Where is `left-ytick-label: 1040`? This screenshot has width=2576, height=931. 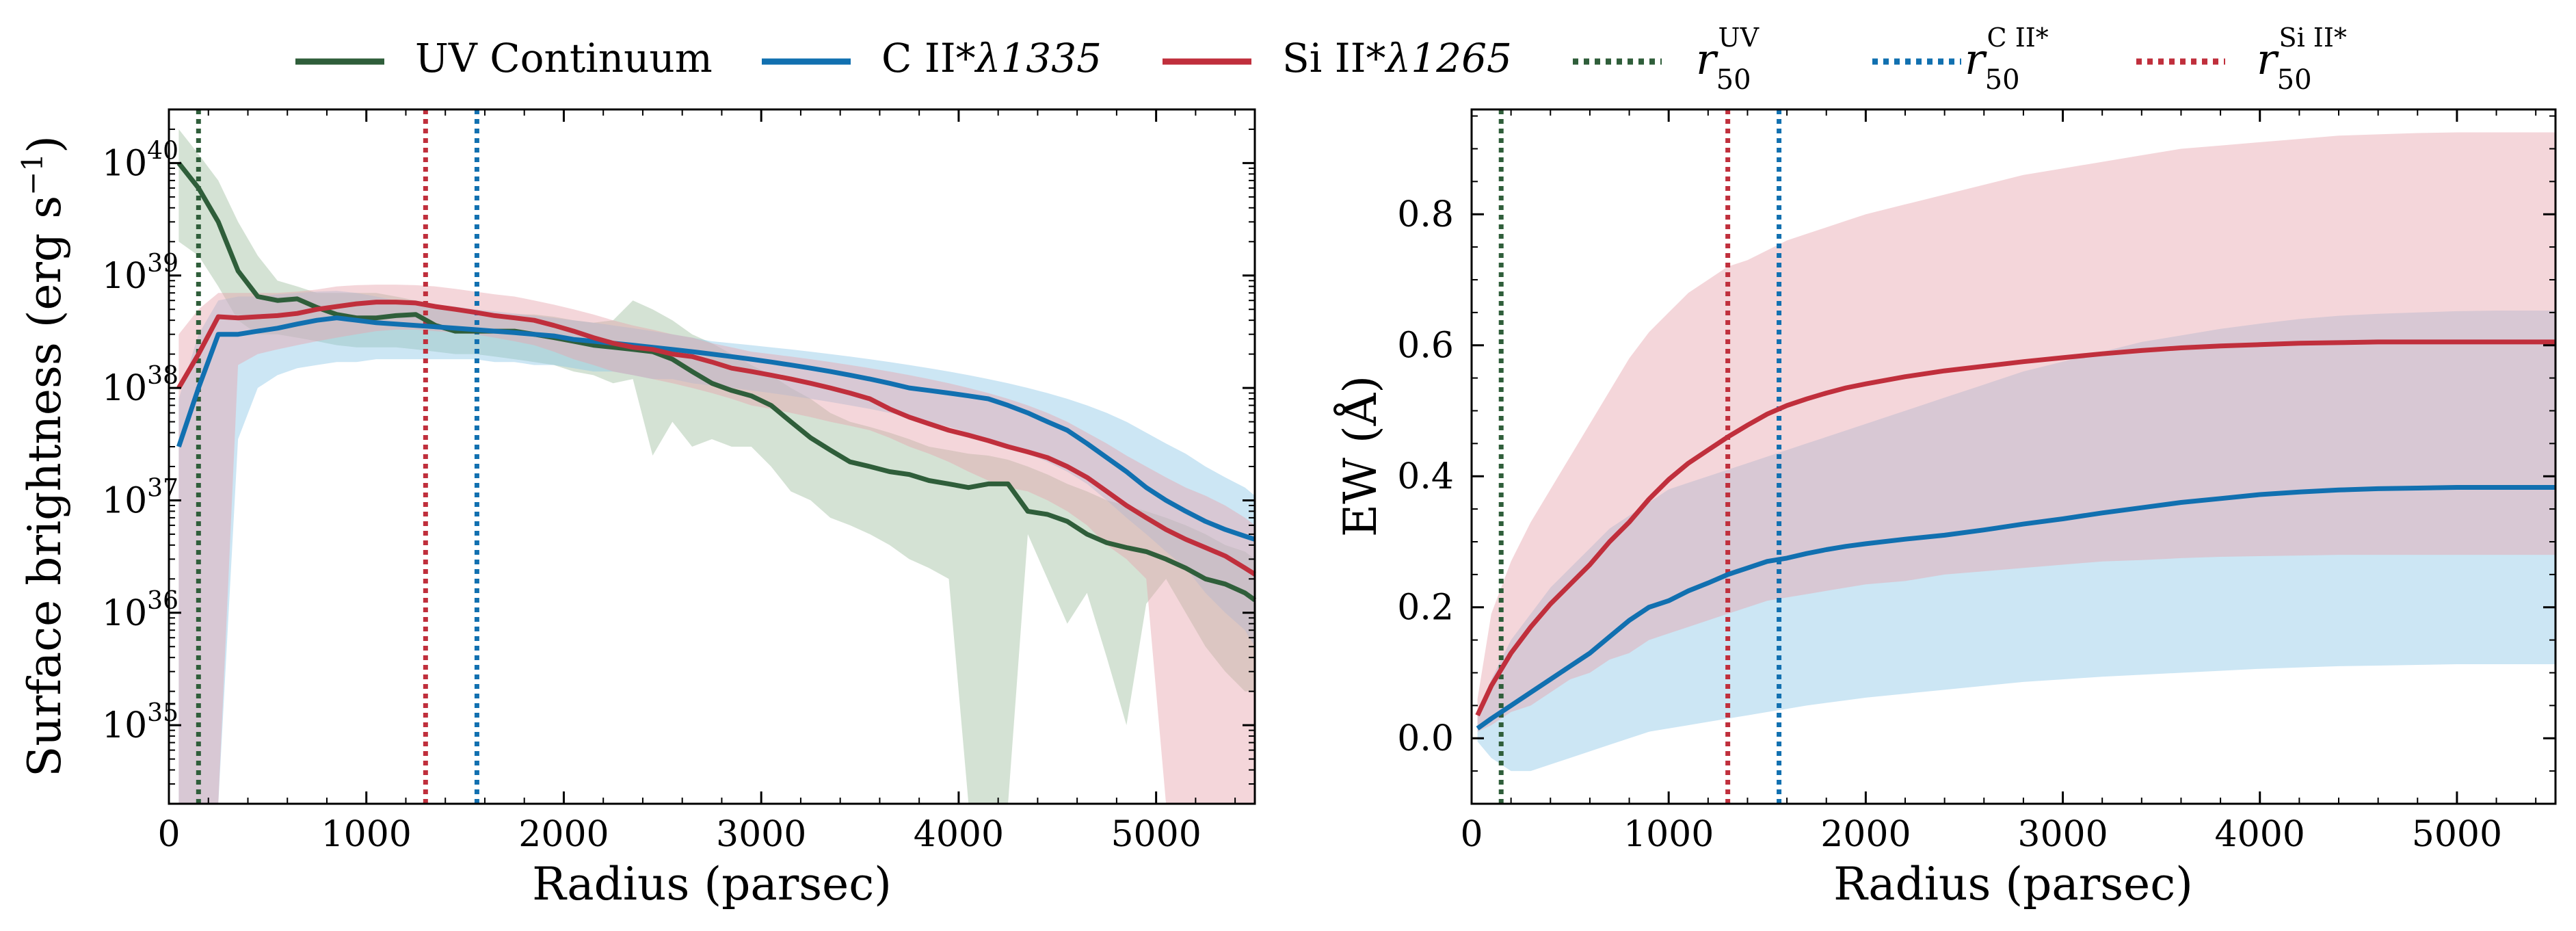 left-ytick-label: 1040 is located at coordinates (140, 160).